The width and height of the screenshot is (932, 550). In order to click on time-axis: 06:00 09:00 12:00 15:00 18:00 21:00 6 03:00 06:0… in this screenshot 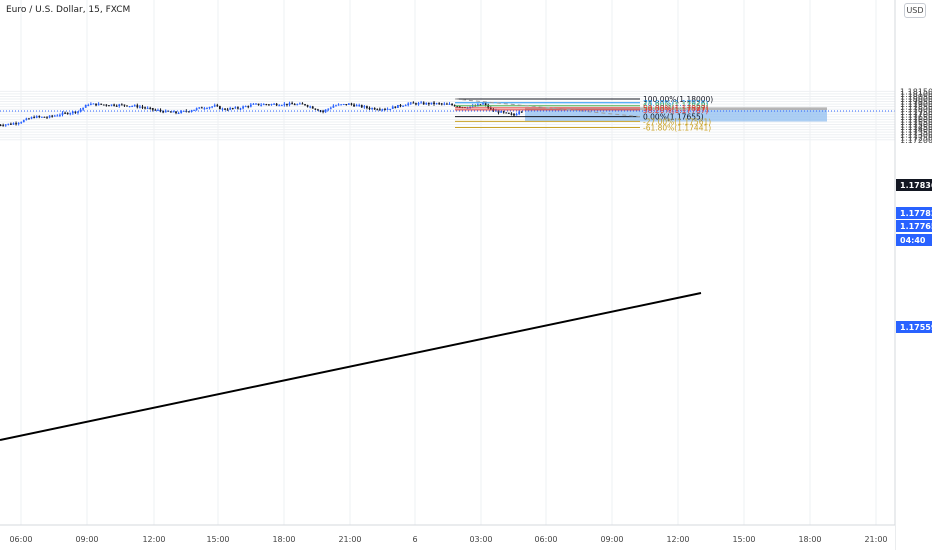, I will do `click(447, 537)`.